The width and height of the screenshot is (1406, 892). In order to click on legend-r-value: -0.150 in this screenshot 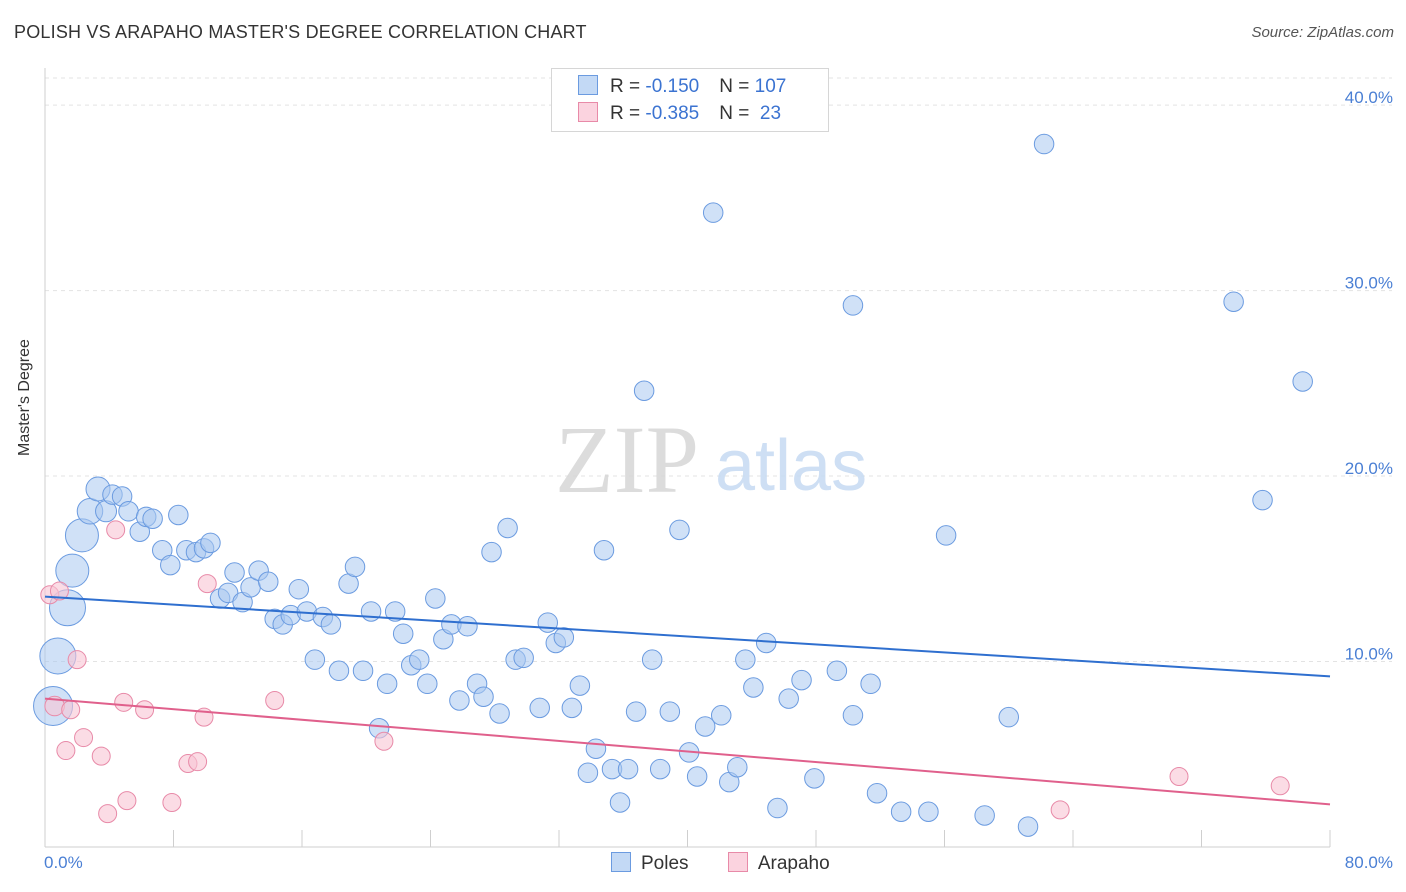, I will do `click(672, 86)`.